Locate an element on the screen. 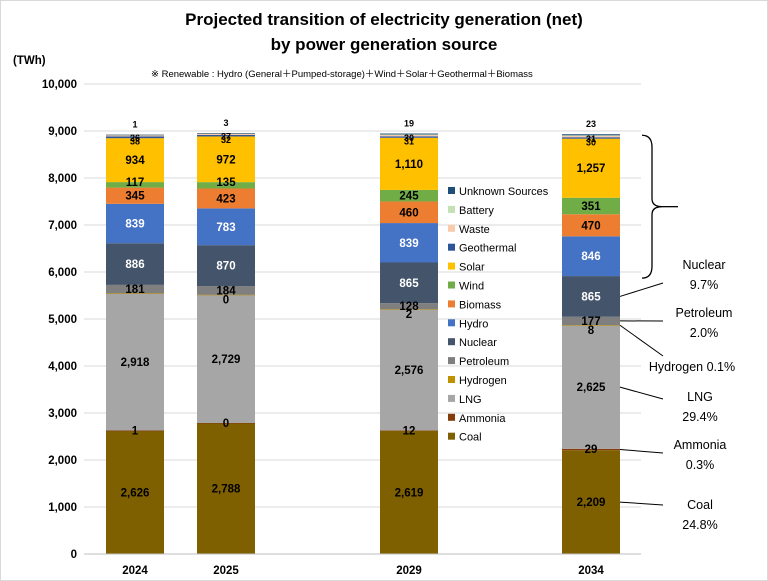 This screenshot has height=581, width=768. x-tick-label: 2025 is located at coordinates (226, 571).